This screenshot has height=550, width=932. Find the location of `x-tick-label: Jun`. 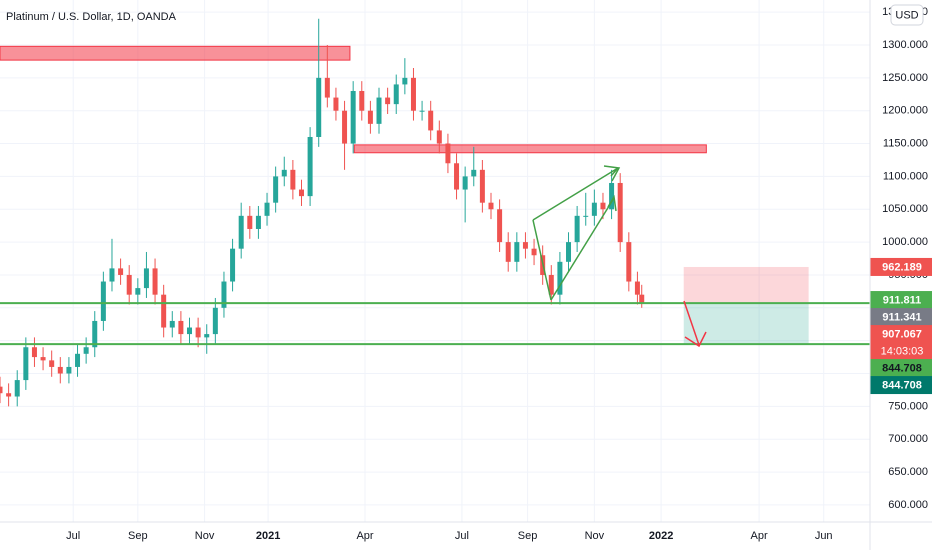

x-tick-label: Jun is located at coordinates (824, 536).